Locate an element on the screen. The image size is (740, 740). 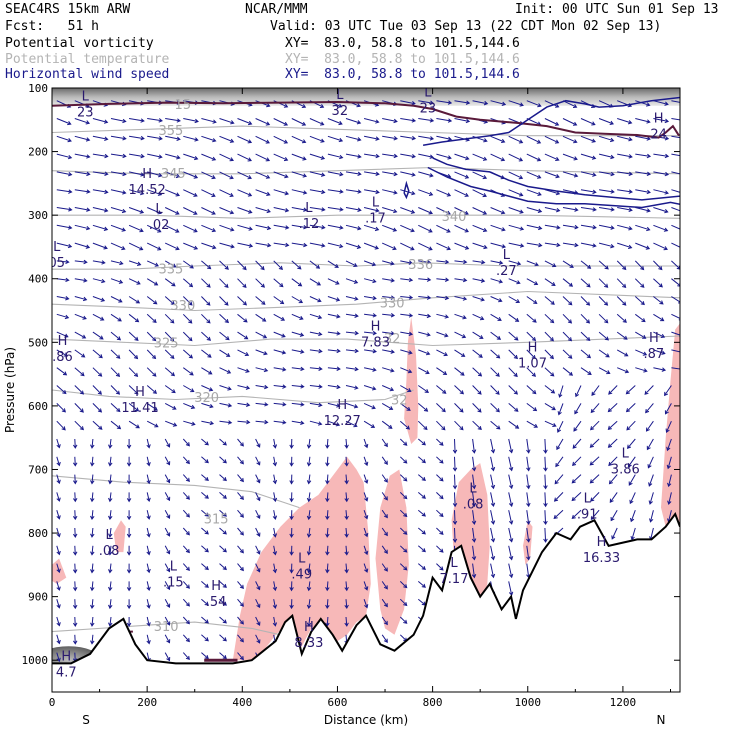
pv-extremum-kind-9: H is located at coordinates (63, 341).